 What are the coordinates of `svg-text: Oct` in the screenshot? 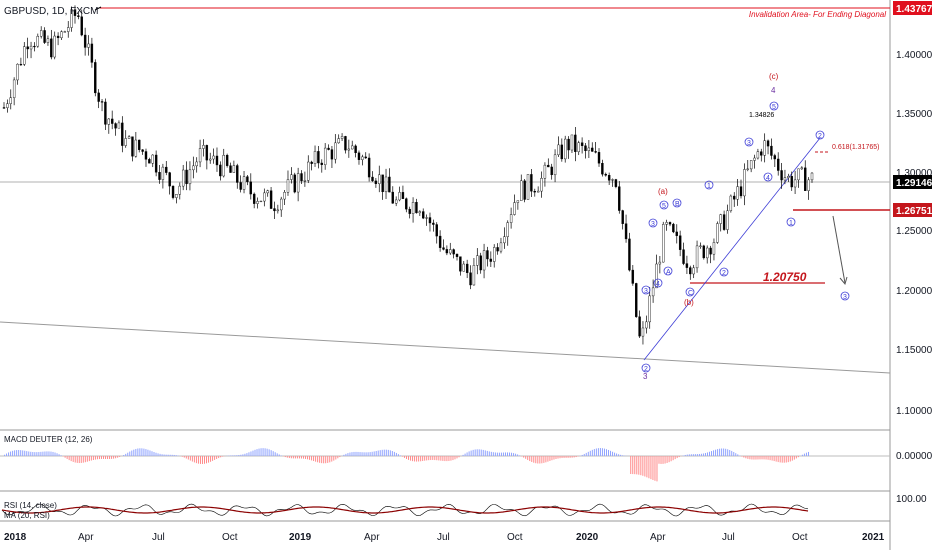 It's located at (230, 537).